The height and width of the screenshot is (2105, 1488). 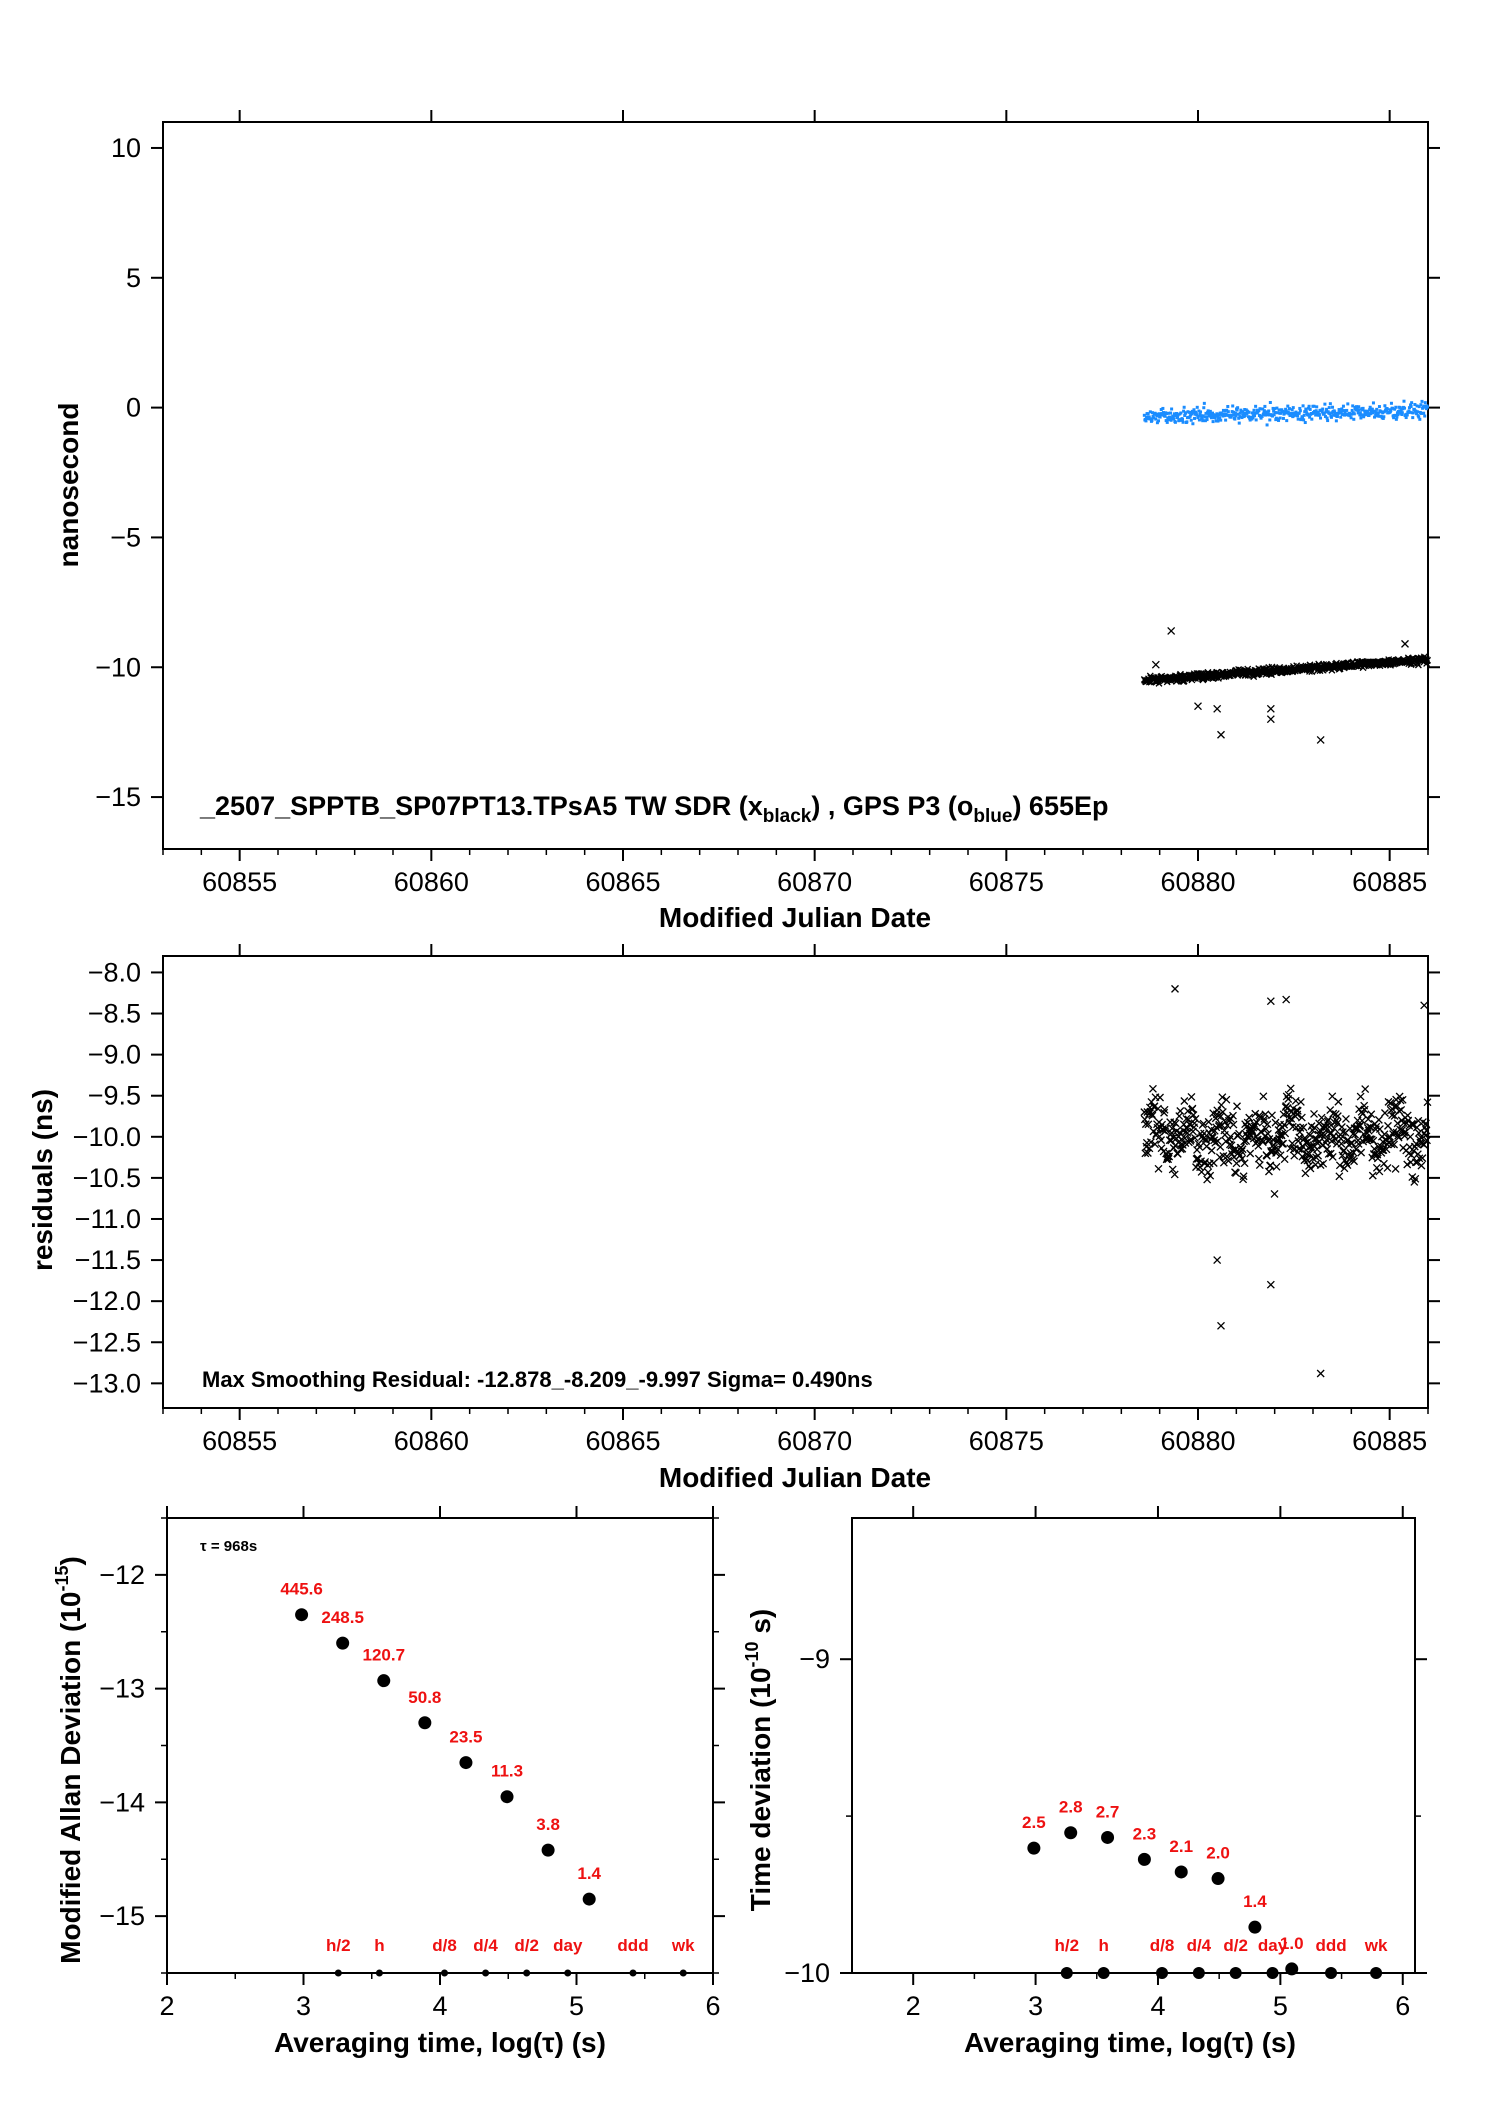 I want to click on allan-tau-annotation: τ = 968s, so click(x=228, y=1546).